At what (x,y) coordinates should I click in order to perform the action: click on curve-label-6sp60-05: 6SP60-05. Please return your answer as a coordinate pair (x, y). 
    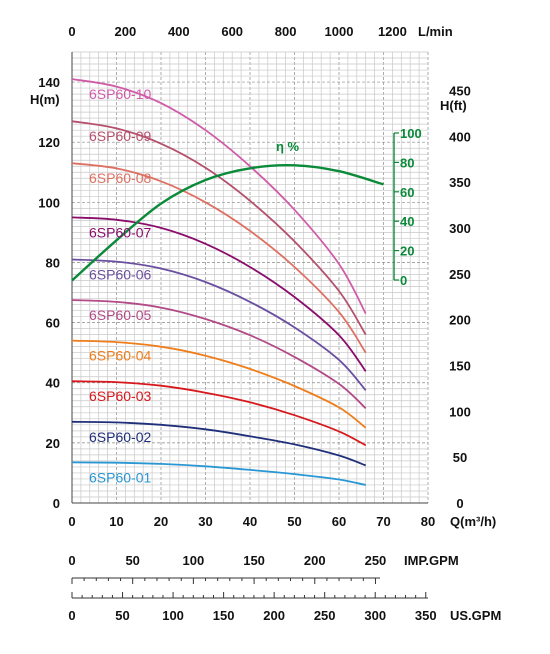
    Looking at the image, I should click on (120, 315).